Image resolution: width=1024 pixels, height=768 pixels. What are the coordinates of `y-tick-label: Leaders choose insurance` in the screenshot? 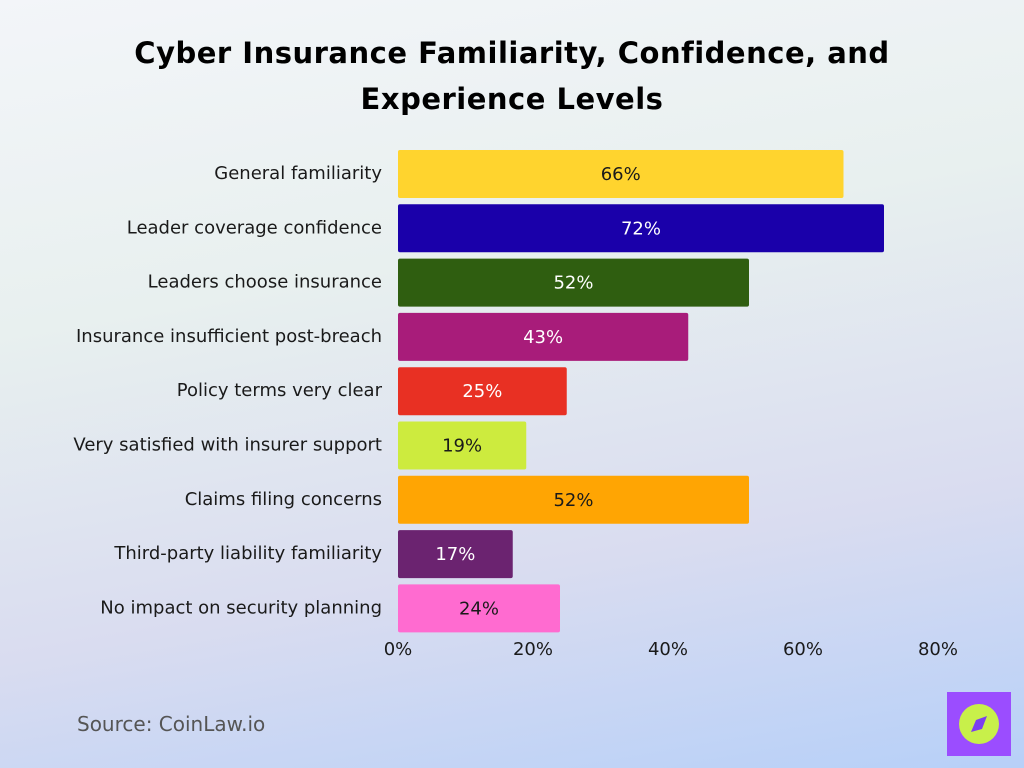 It's located at (265, 282).